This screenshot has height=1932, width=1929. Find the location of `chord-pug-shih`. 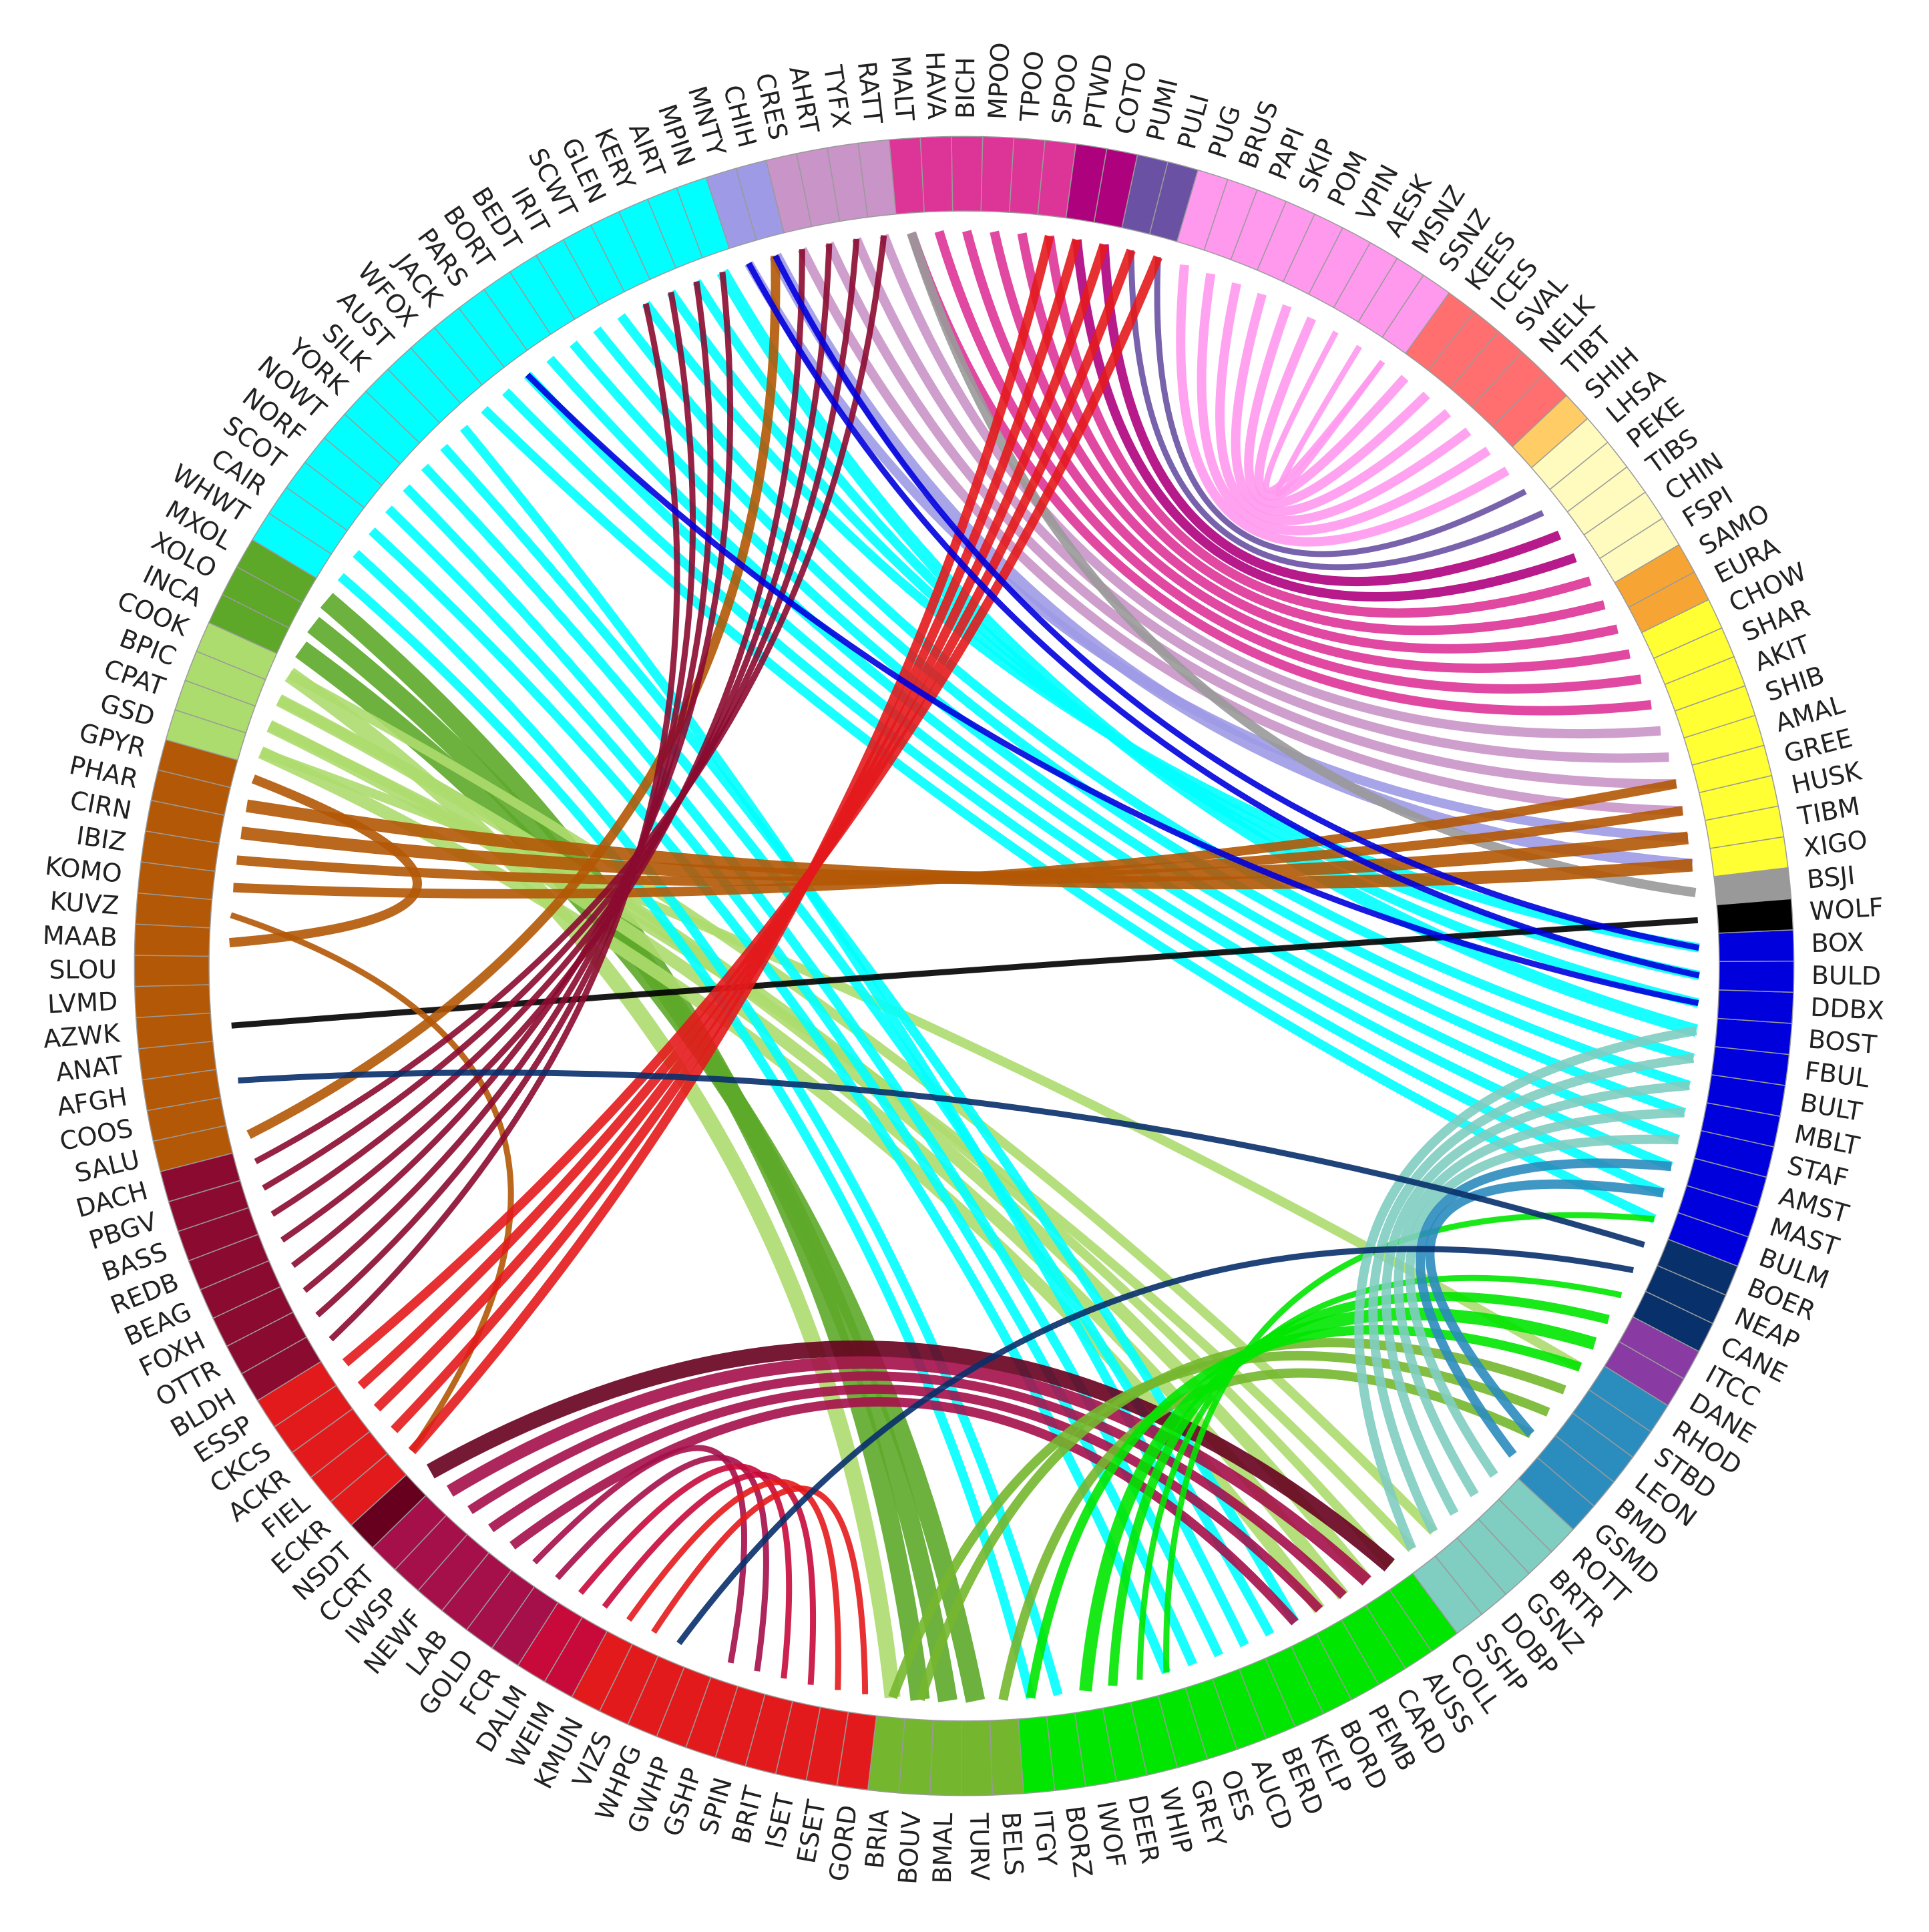

chord-pug-shih is located at coordinates (1343, 405).